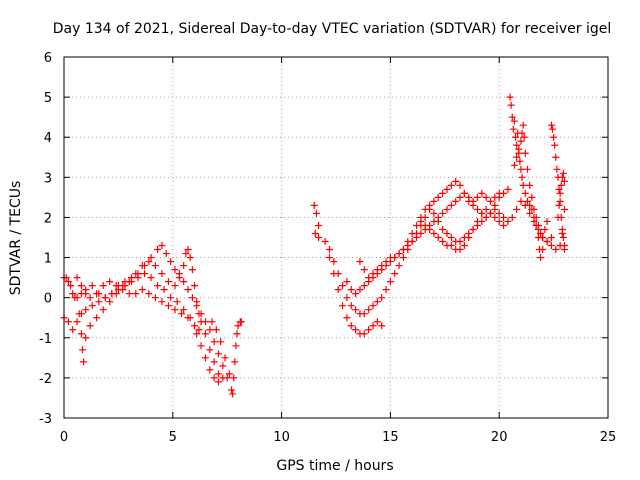 The image size is (640, 480). What do you see at coordinates (48, 299) in the screenshot?
I see `y-tick-label: 0` at bounding box center [48, 299].